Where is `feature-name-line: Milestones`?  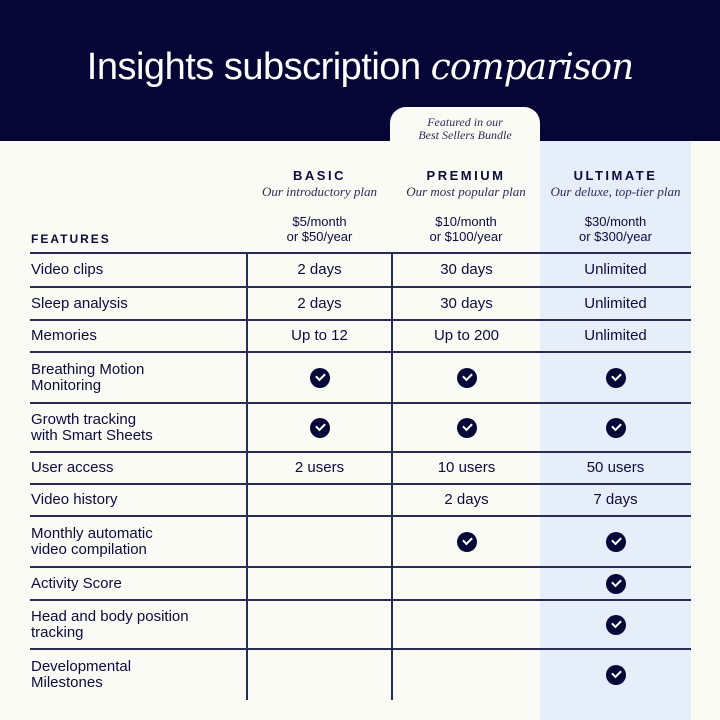
feature-name-line: Milestones is located at coordinates (67, 682).